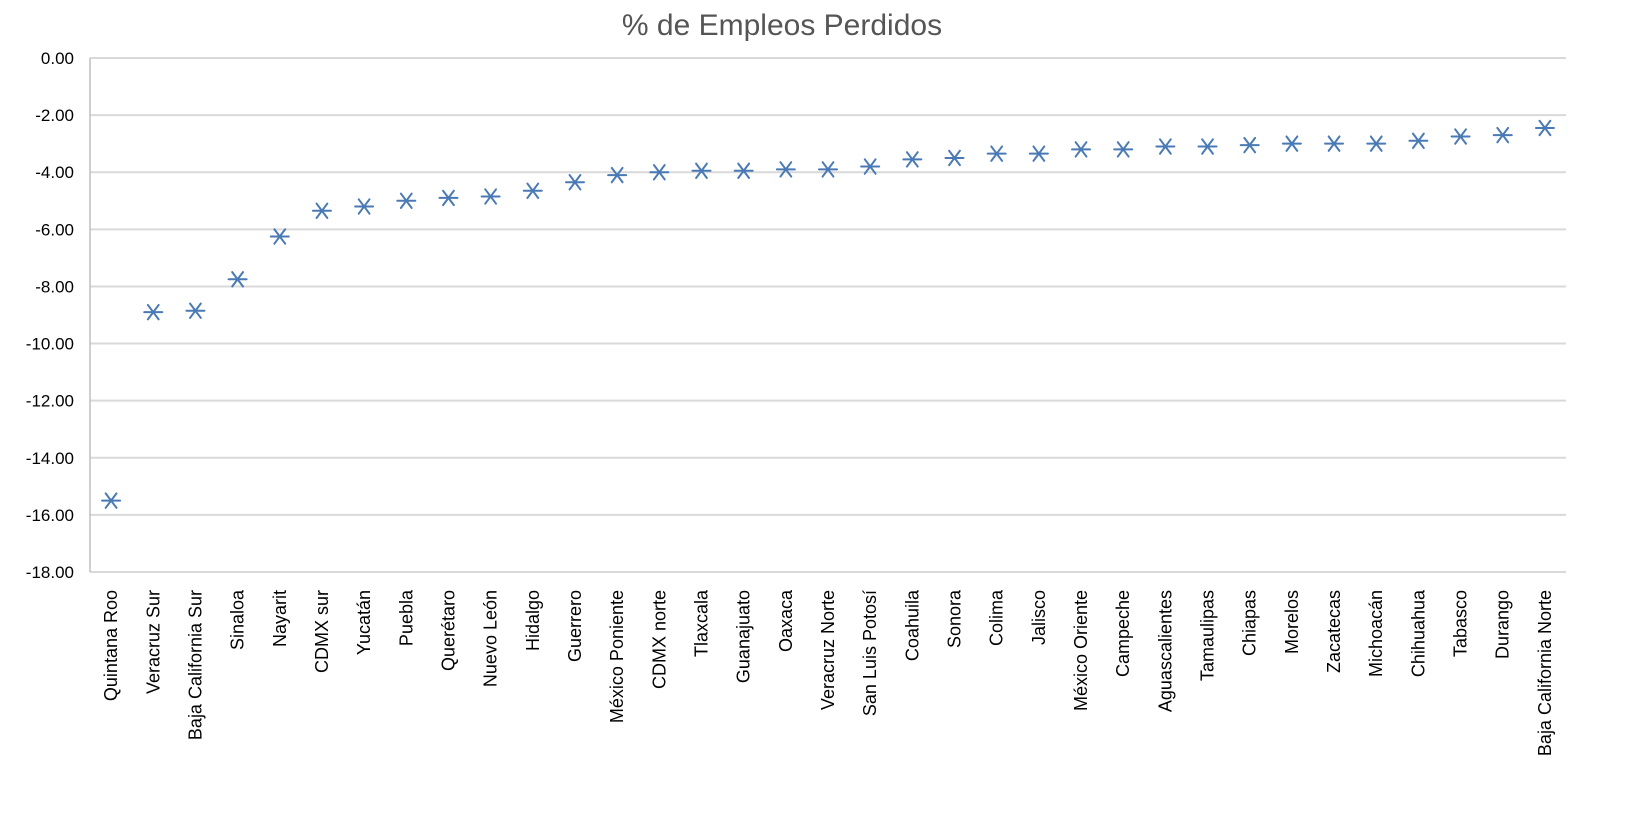 This screenshot has height=834, width=1625. What do you see at coordinates (1461, 623) in the screenshot?
I see `x-tick-label: Tabasco` at bounding box center [1461, 623].